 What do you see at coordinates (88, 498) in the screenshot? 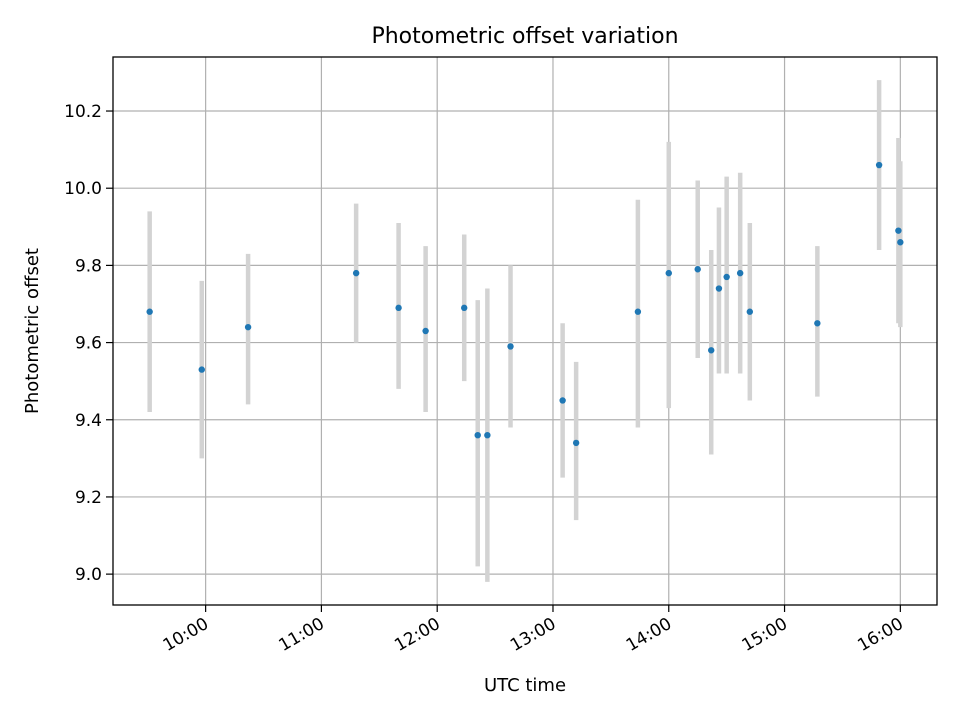
I see `y-tick-label: 9.2` at bounding box center [88, 498].